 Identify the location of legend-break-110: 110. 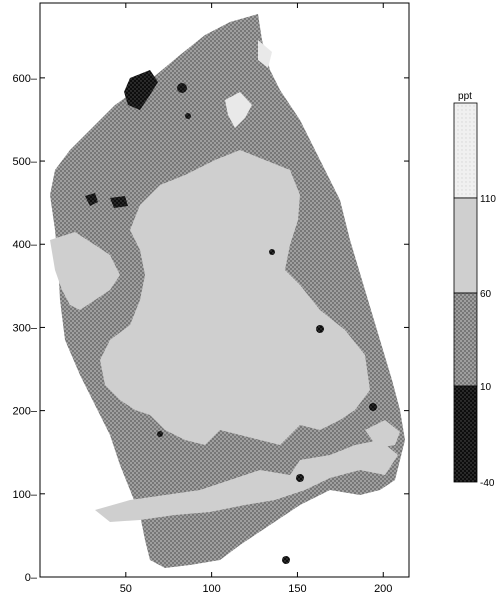
(488, 199).